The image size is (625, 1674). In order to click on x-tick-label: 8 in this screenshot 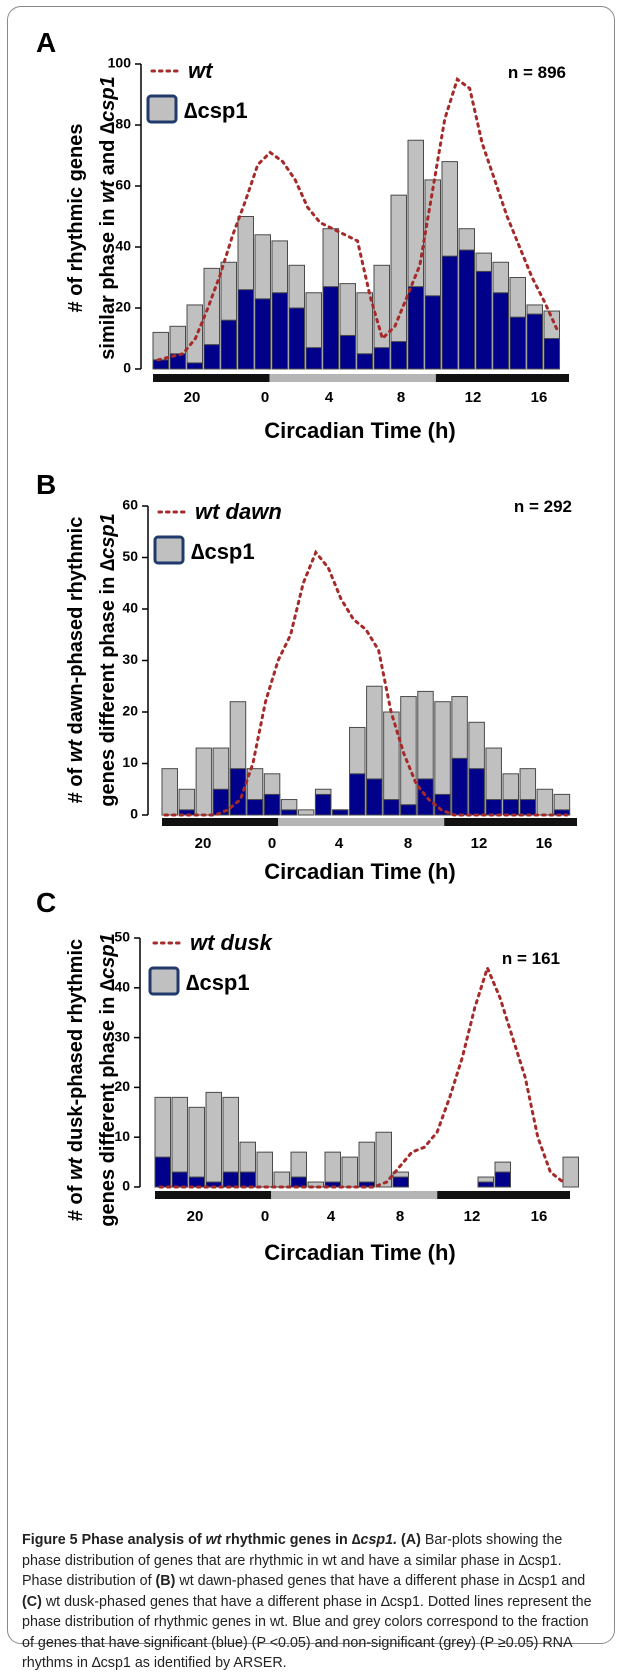, I will do `click(400, 1216)`.